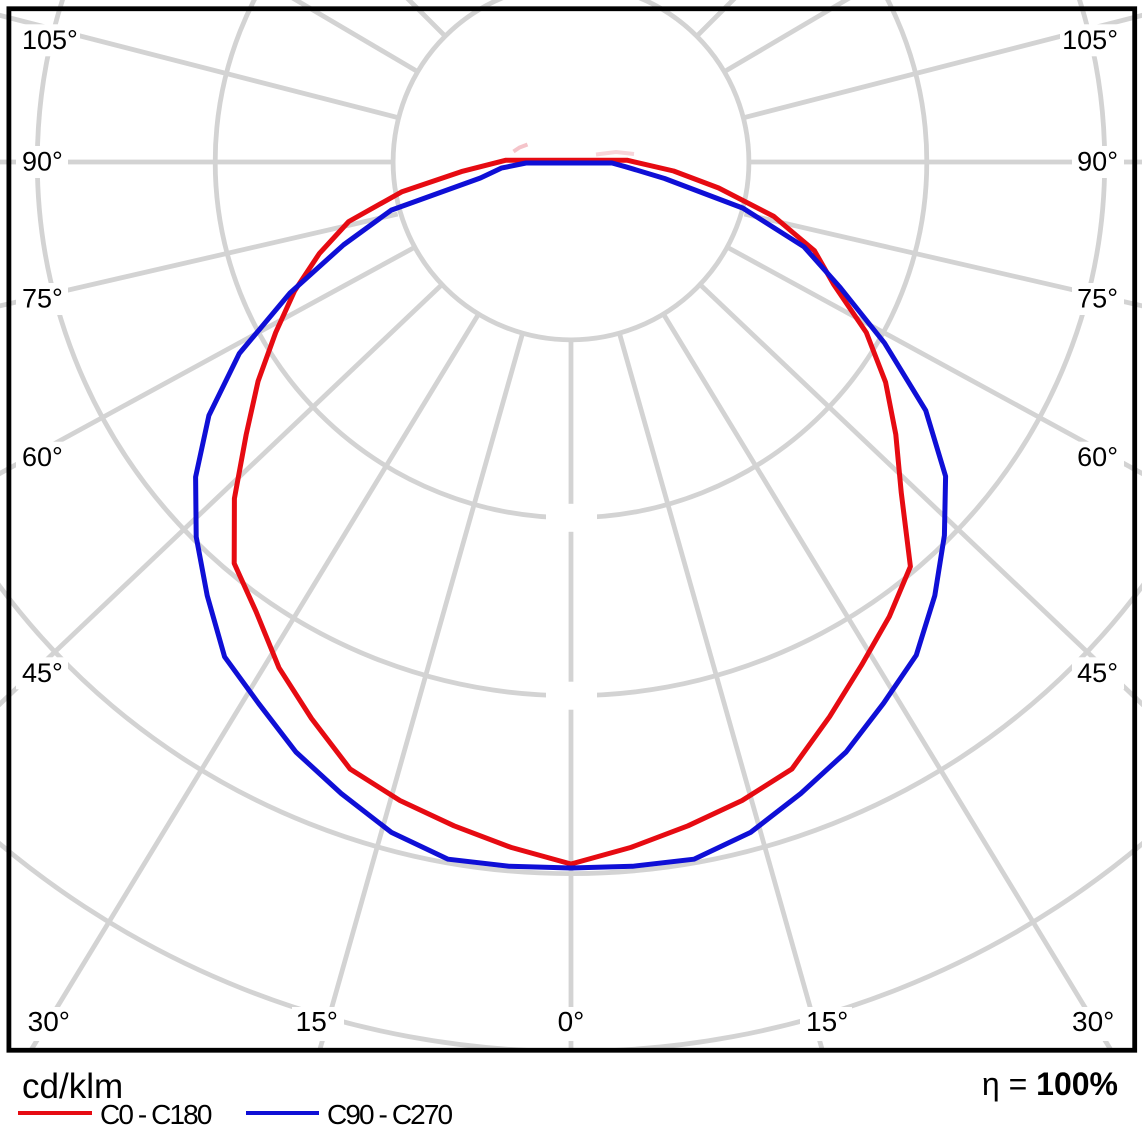 This screenshot has height=1137, width=1142. I want to click on svg-text: cd/klm, so click(72, 1086).